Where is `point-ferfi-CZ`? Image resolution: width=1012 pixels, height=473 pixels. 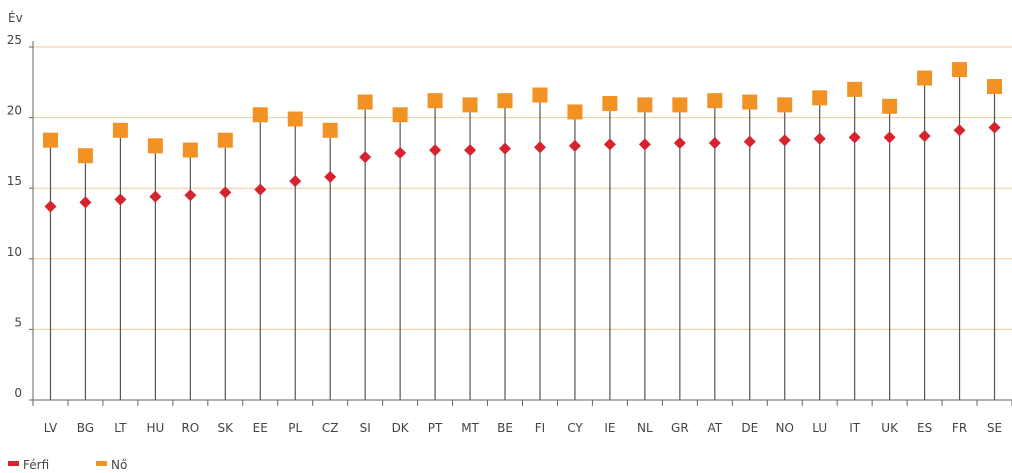
point-ferfi-CZ is located at coordinates (330, 176).